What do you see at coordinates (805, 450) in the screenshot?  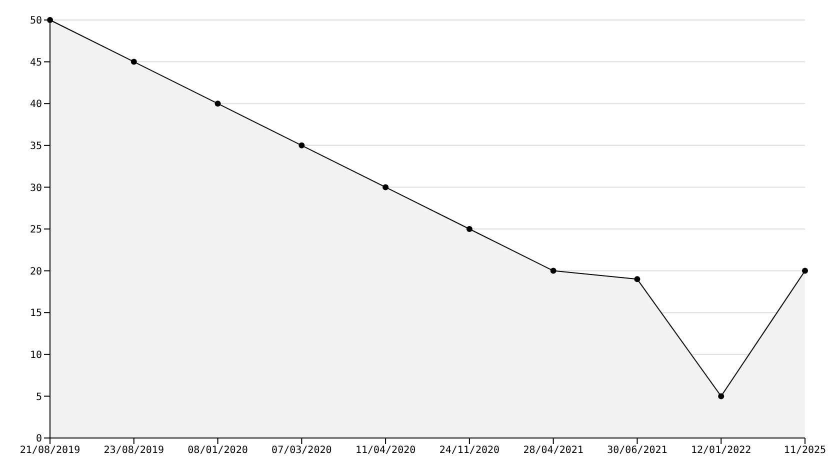 I see `x-tick-label: 11/2025` at bounding box center [805, 450].